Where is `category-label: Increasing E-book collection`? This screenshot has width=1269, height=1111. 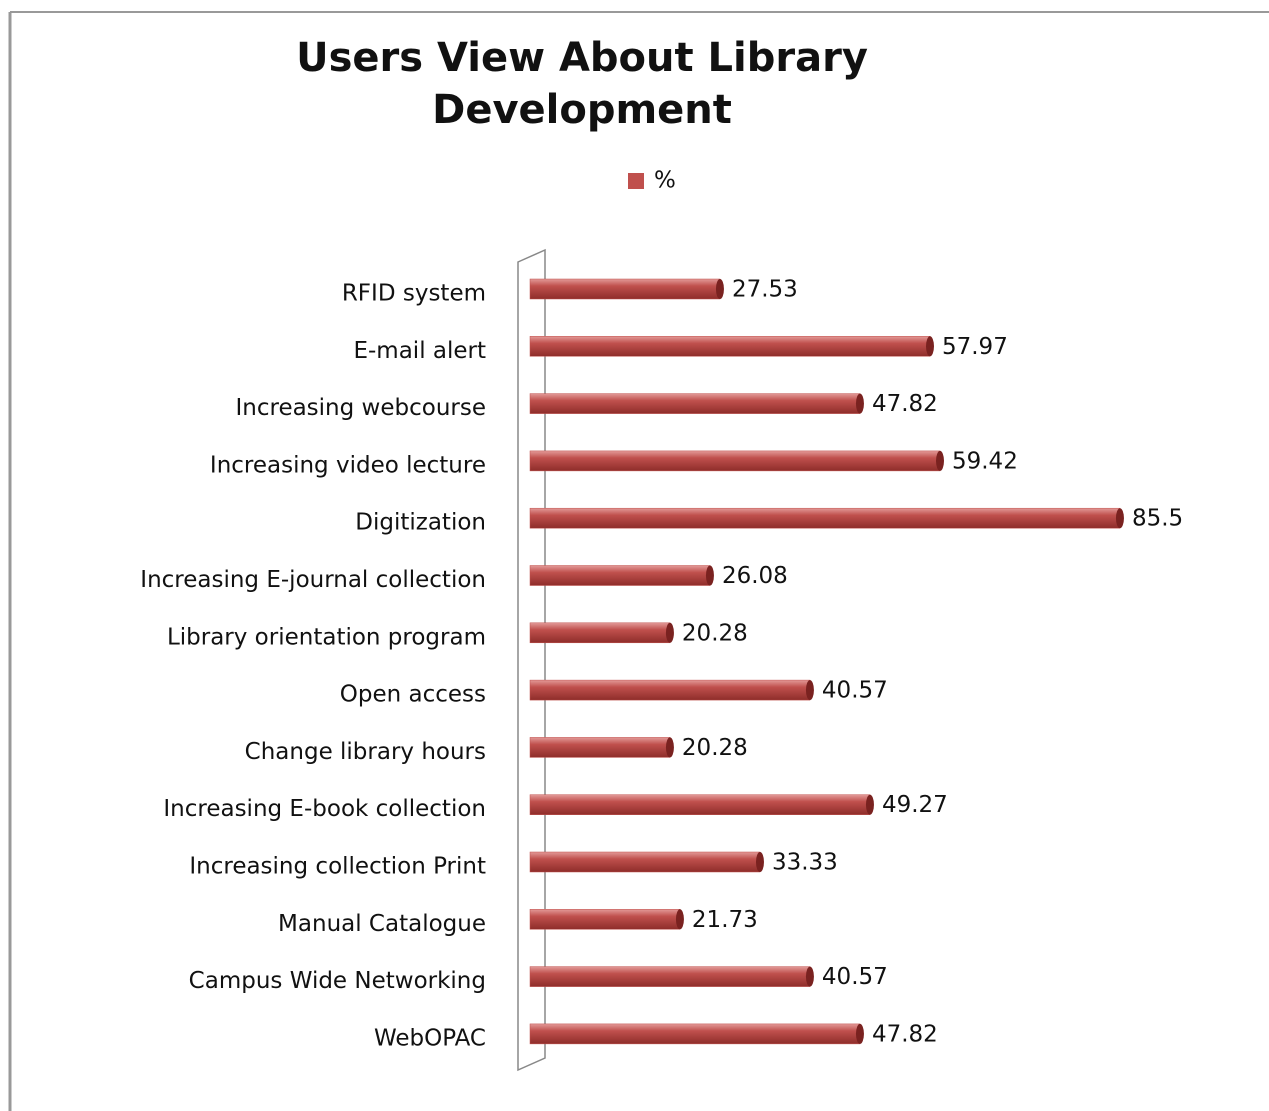
category-label: Increasing E-book collection is located at coordinates (324, 809).